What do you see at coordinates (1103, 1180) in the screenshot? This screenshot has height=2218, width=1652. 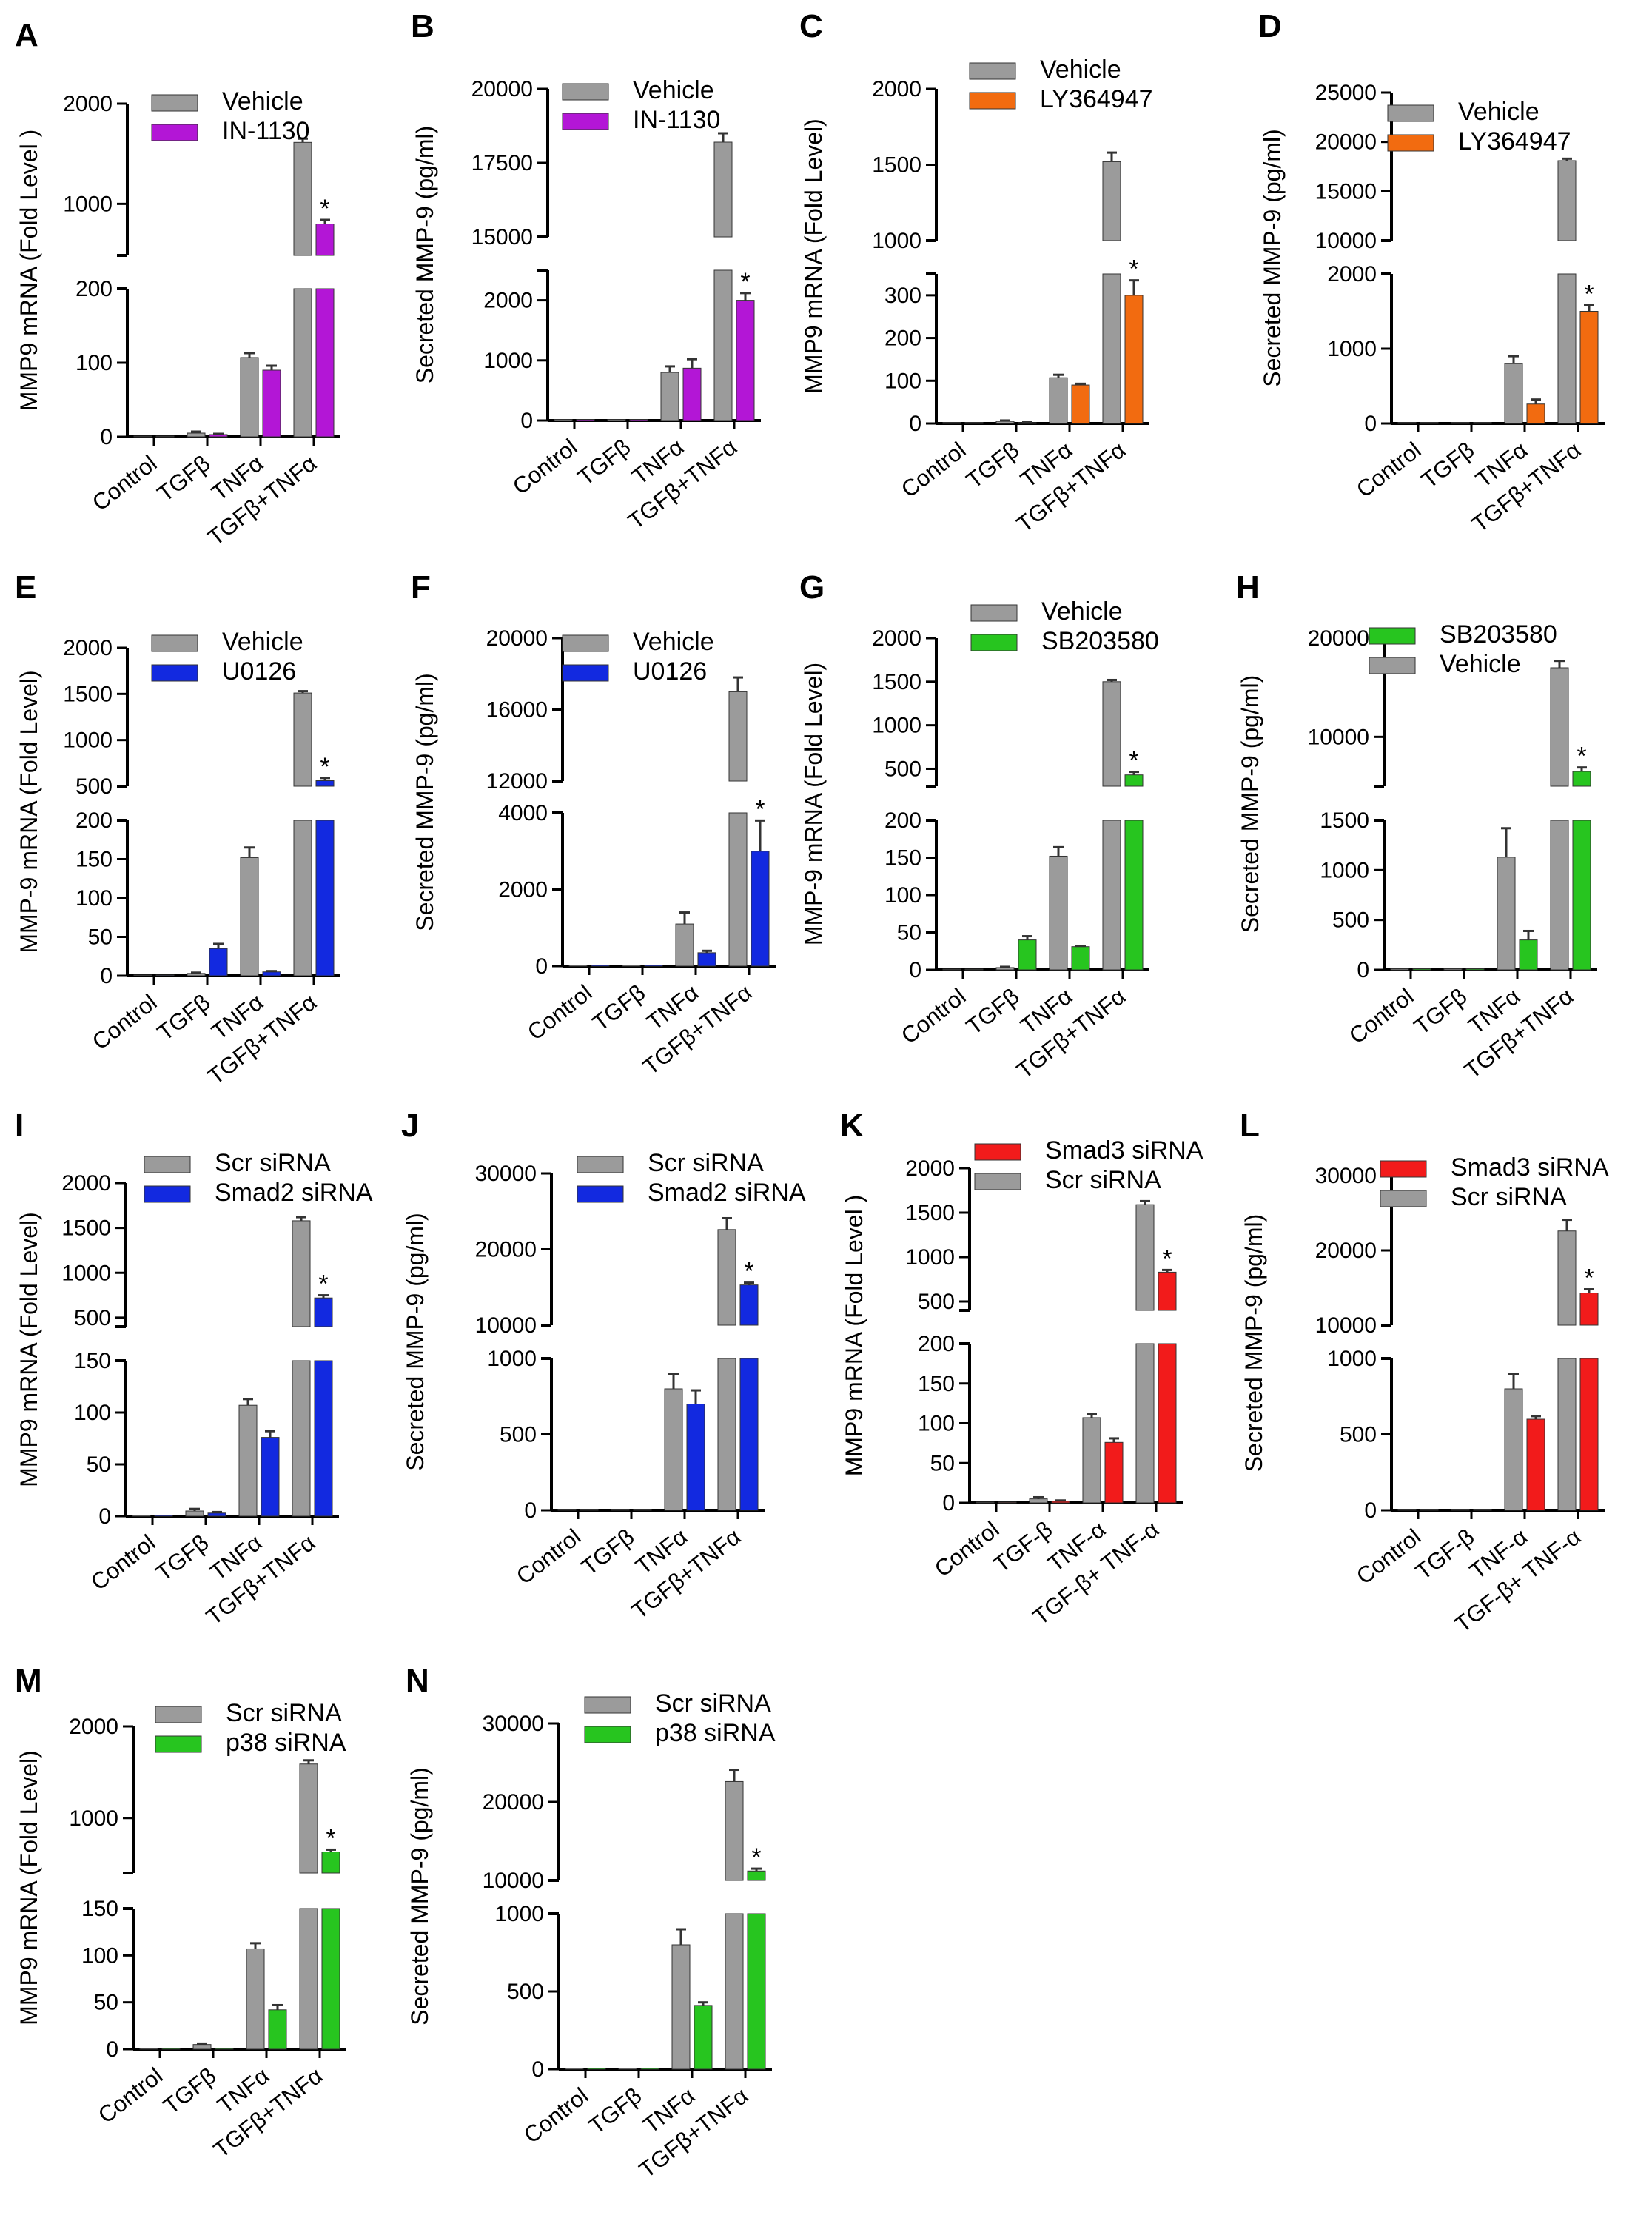 I see `legend-label: Scr siRNA` at bounding box center [1103, 1180].